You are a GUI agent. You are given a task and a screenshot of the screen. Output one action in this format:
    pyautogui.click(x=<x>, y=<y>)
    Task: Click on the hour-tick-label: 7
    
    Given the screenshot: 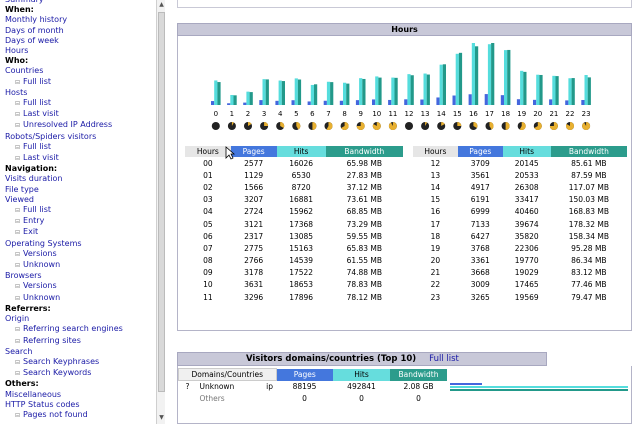 What is the action you would take?
    pyautogui.click(x=328, y=114)
    